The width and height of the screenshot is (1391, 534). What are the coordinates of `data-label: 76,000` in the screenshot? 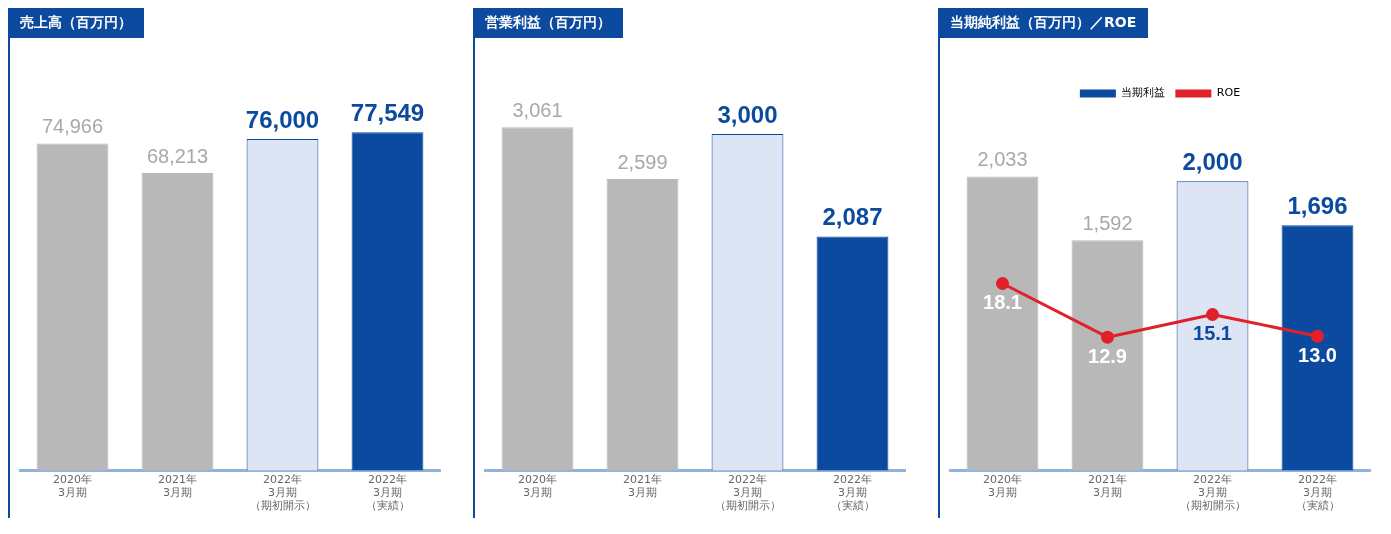 It's located at (282, 119).